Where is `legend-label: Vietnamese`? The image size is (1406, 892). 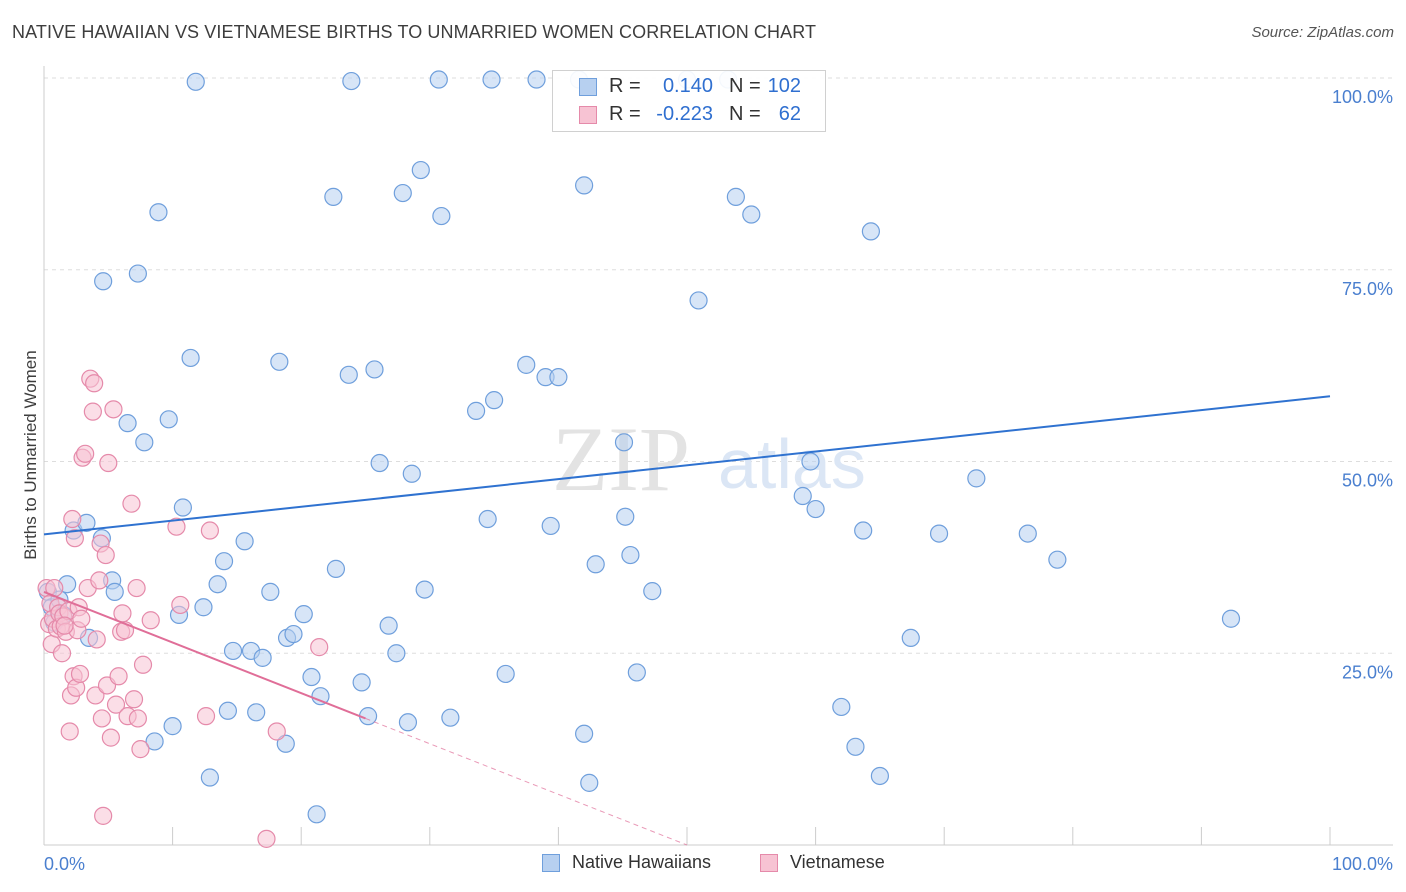
legend-label: Vietnamese is located at coordinates (837, 862).